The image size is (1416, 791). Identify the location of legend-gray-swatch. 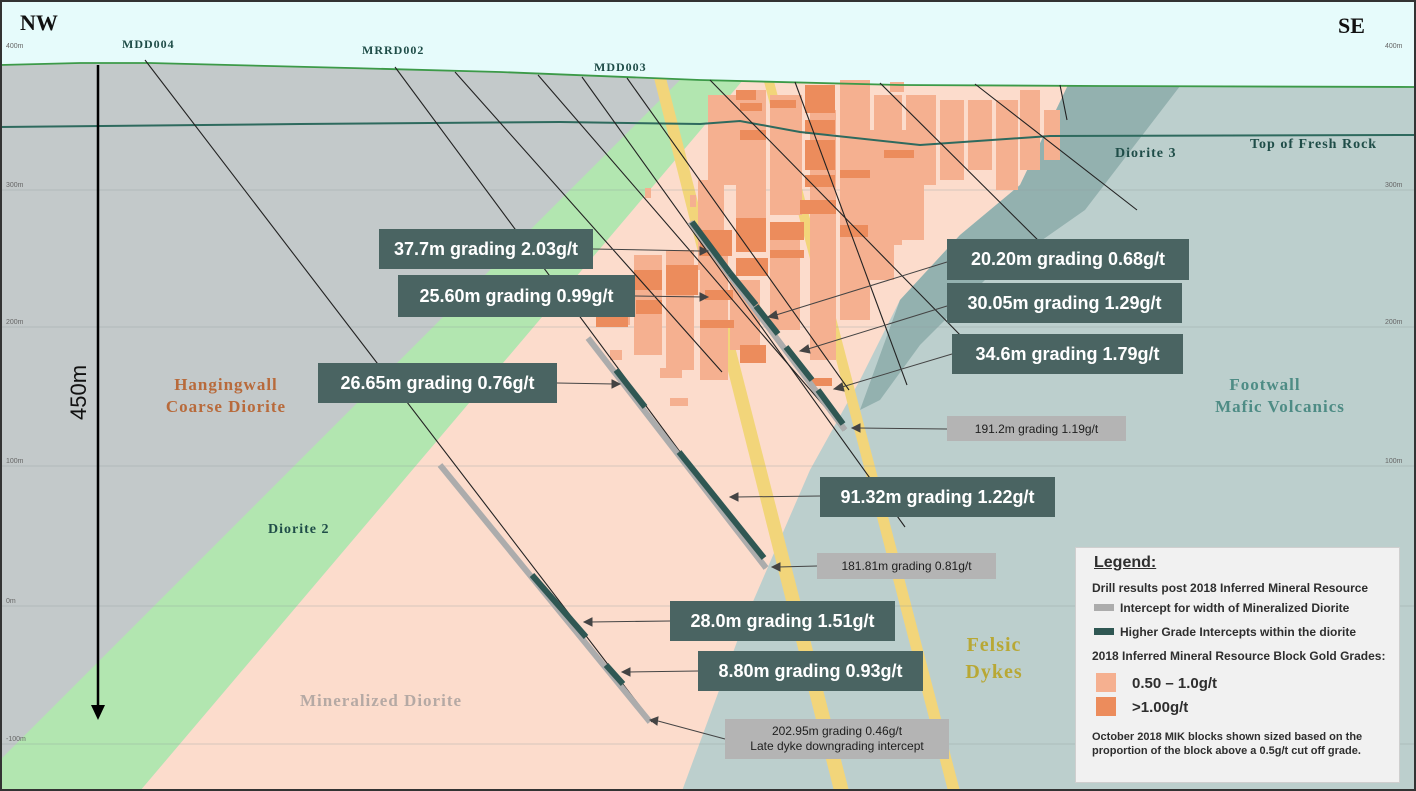
(1104, 607).